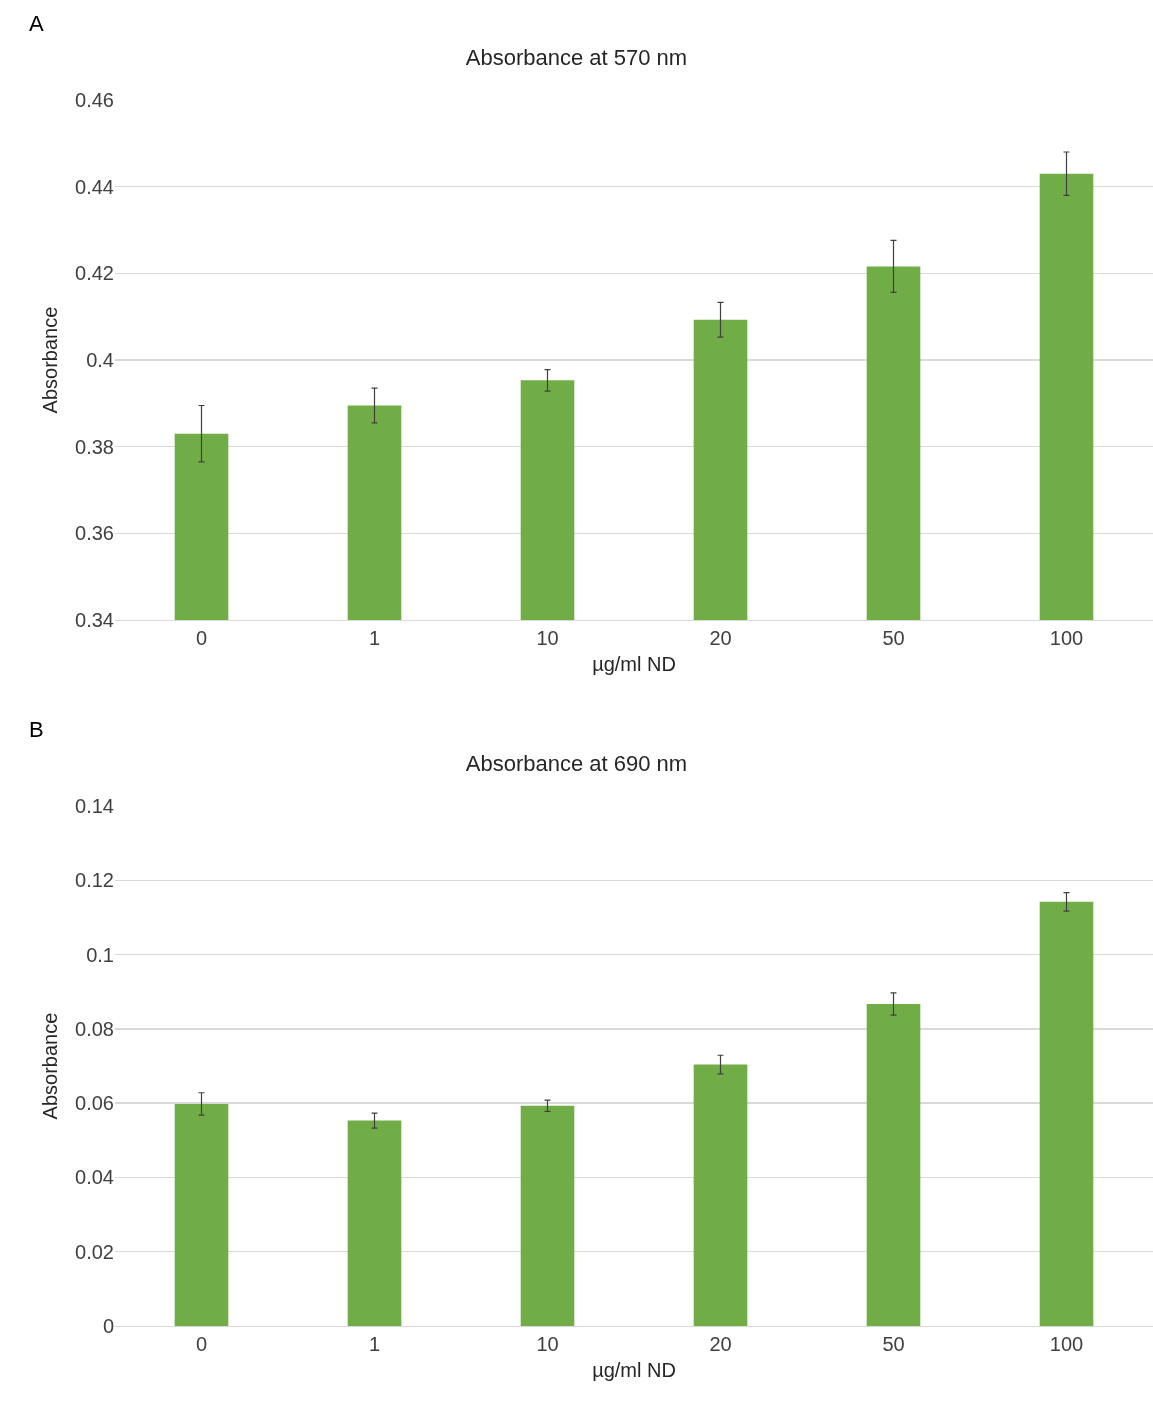  I want to click on y-tick-label: 0.42, so click(94, 273).